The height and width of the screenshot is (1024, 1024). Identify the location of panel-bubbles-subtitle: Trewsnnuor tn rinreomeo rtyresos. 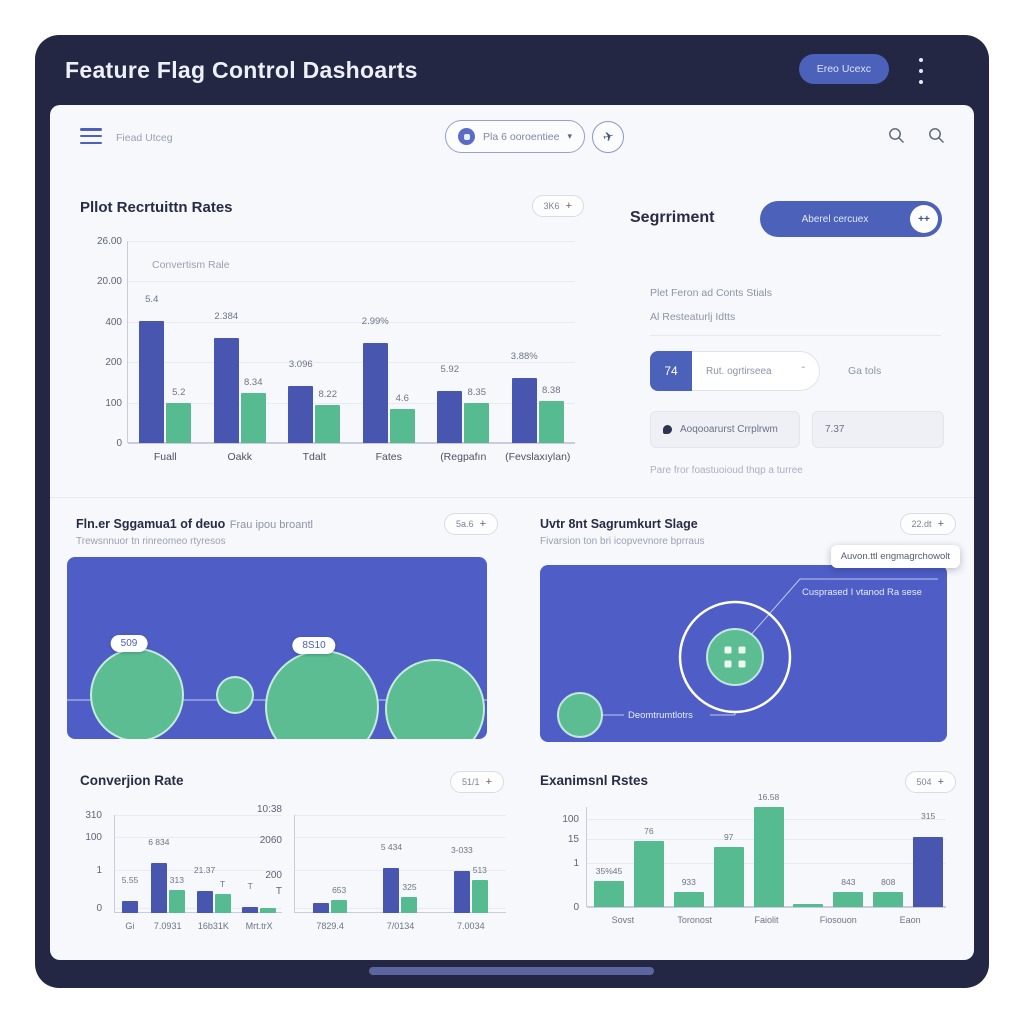
(151, 541).